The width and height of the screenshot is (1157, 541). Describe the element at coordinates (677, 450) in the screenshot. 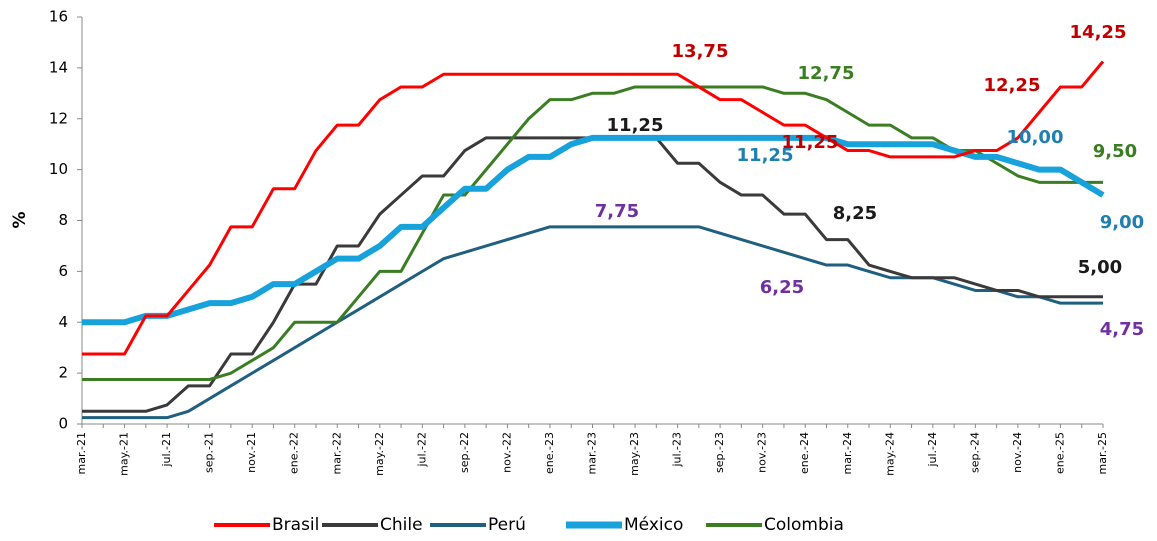

I see `x-tick-label: jul.-23` at that location.